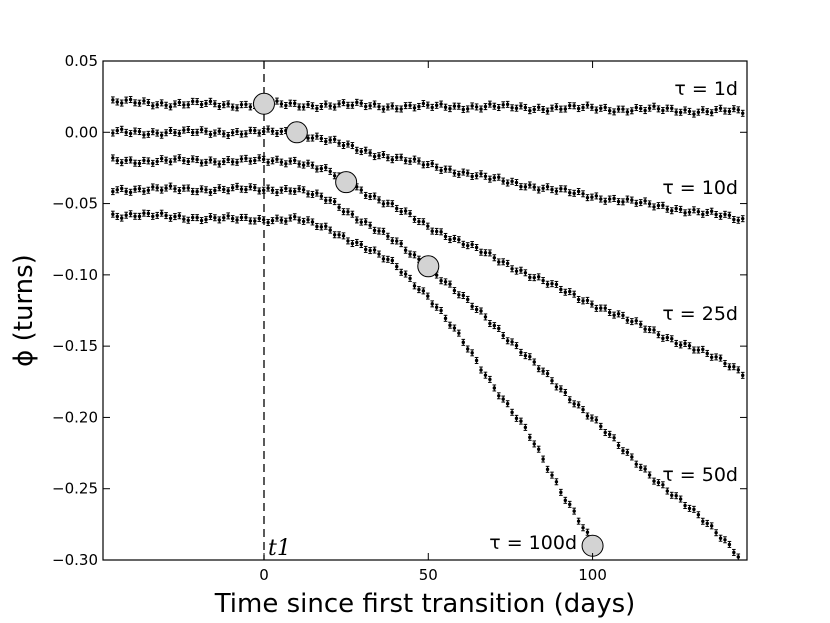 This screenshot has width=830, height=623. I want to click on t1-label: t1, so click(279, 548).